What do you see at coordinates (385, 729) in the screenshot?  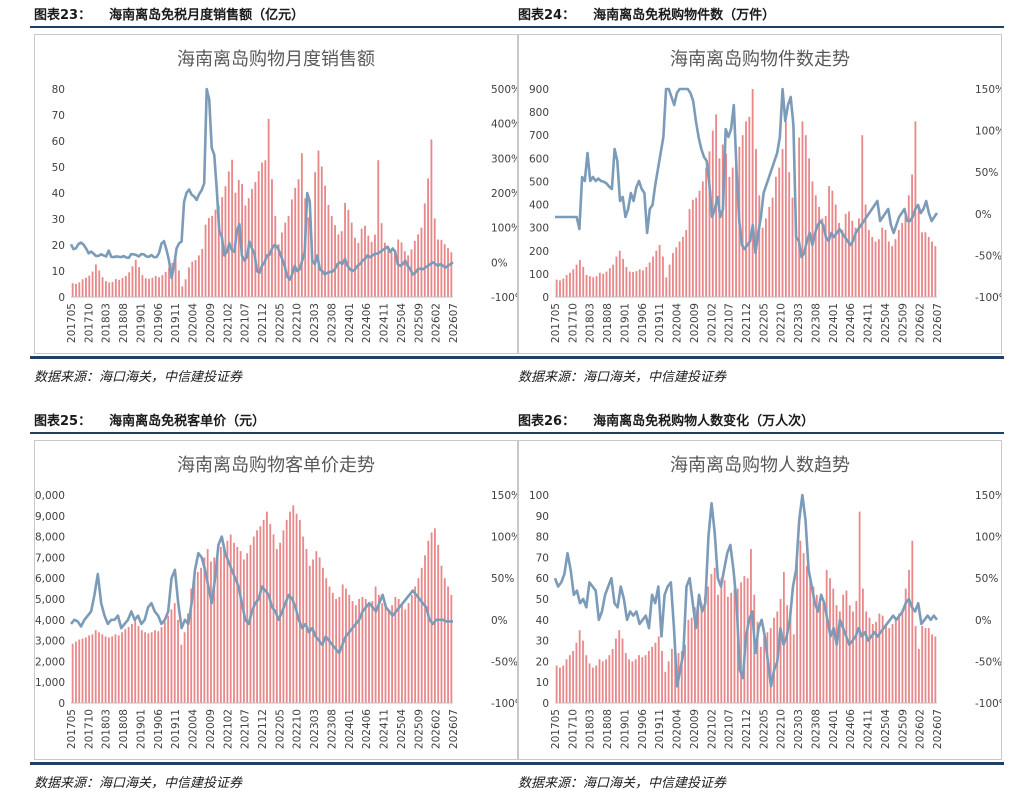 I see `x-tick-label: 202411` at bounding box center [385, 729].